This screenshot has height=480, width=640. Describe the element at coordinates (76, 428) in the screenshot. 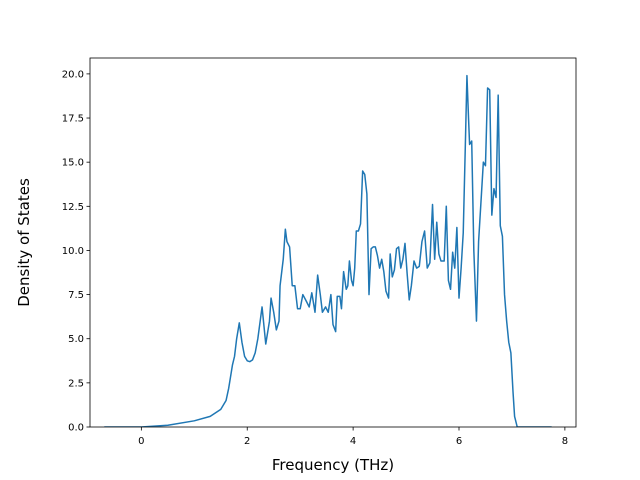

I see `y-tick-label: 0.0` at that location.